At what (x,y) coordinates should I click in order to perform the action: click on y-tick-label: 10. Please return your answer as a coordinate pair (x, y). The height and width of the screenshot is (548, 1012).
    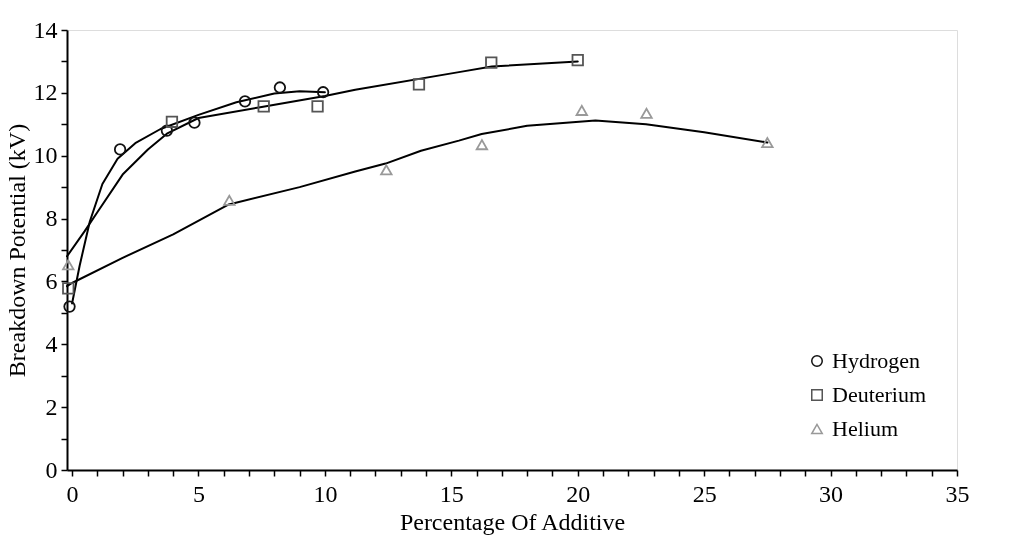
    Looking at the image, I should click on (45, 155).